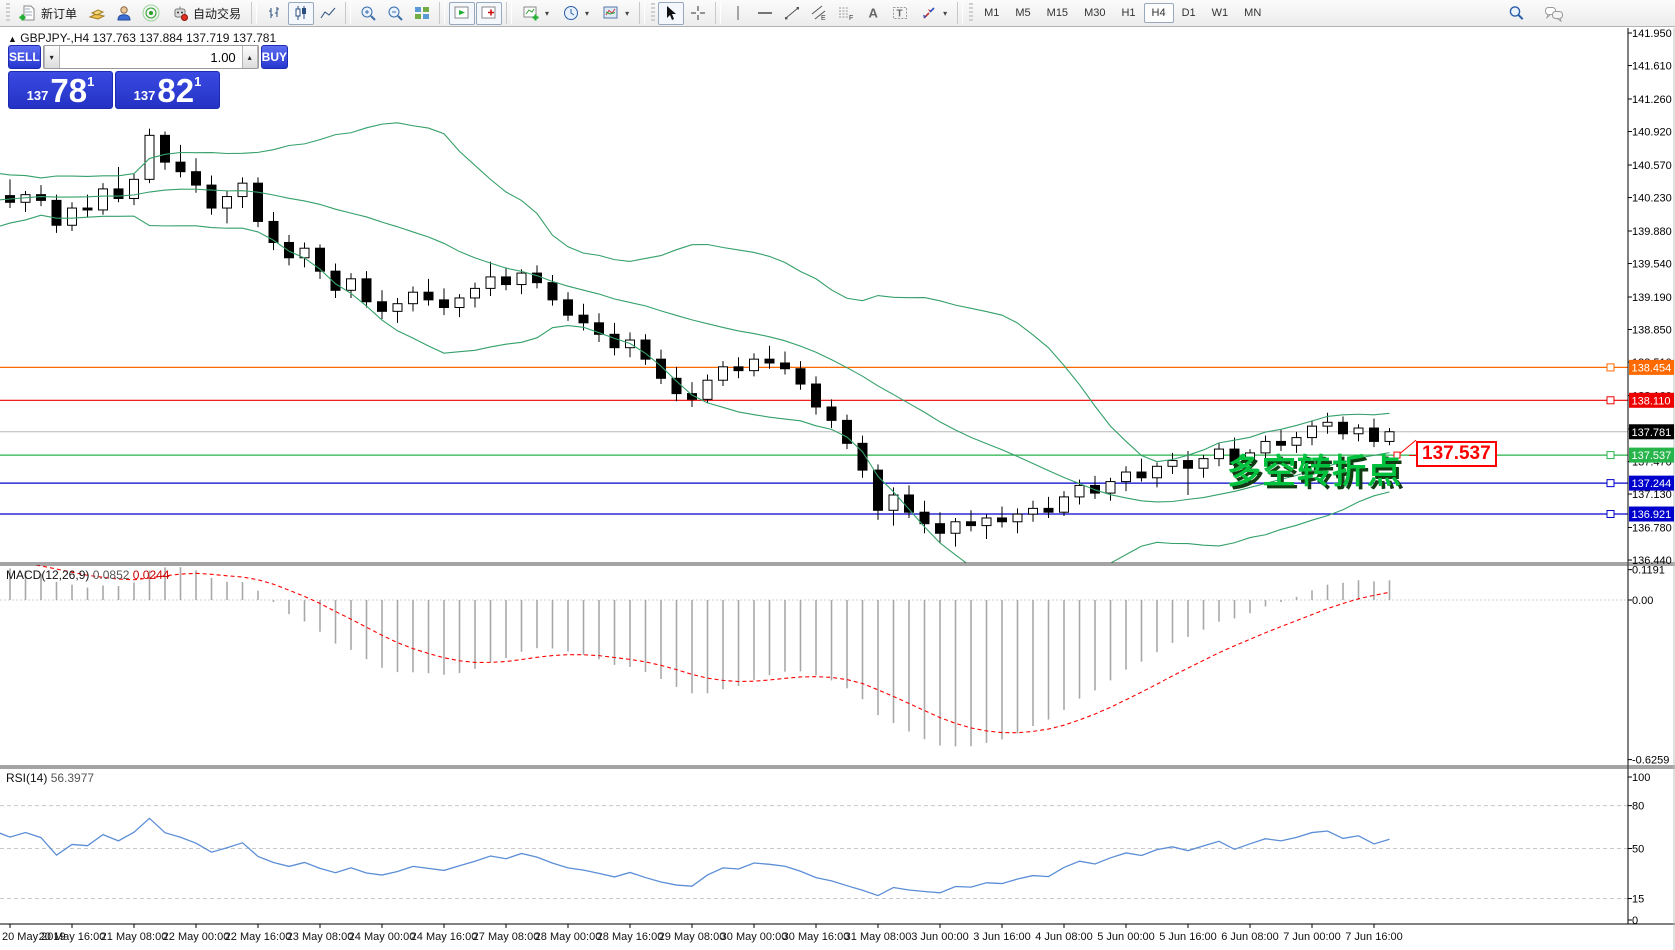 The image size is (1675, 950). Describe the element at coordinates (176, 90) in the screenshot. I see `buy-price-main: 82` at that location.